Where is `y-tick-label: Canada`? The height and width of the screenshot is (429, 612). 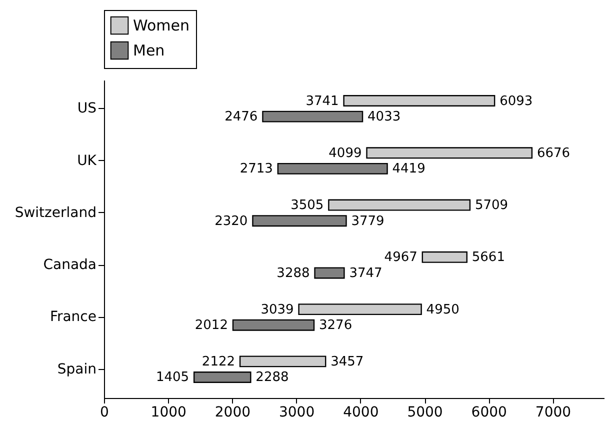
y-tick-label: Canada is located at coordinates (69, 265).